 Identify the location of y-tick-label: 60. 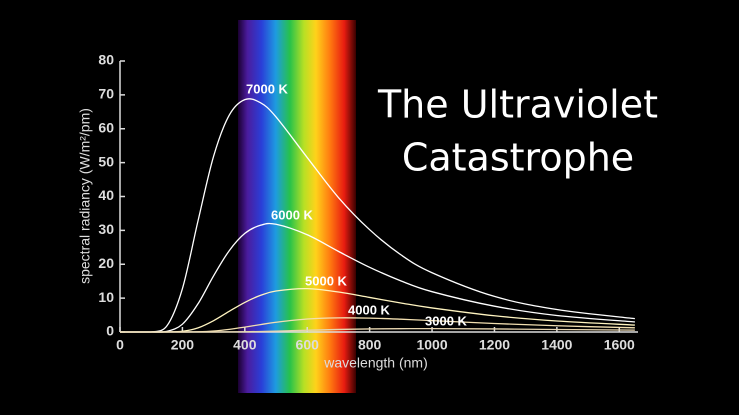
(106, 127).